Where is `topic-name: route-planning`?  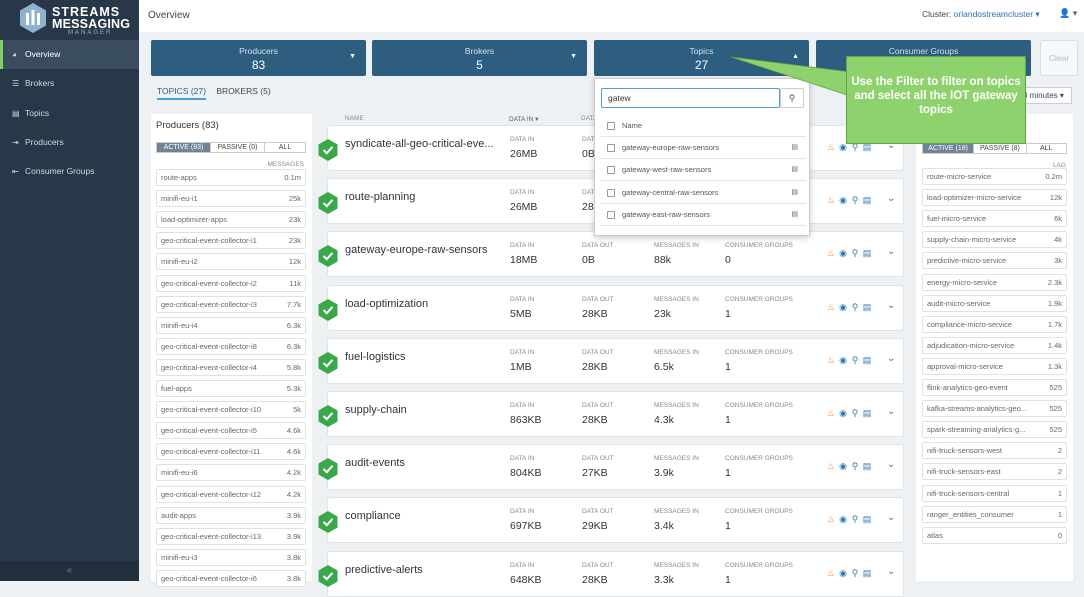
topic-name: route-planning is located at coordinates (380, 197).